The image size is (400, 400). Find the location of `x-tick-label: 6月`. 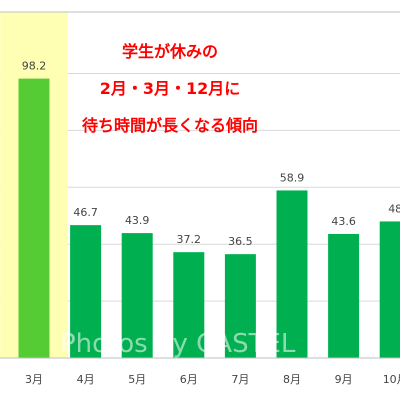

x-tick-label: 6月 is located at coordinates (189, 379).